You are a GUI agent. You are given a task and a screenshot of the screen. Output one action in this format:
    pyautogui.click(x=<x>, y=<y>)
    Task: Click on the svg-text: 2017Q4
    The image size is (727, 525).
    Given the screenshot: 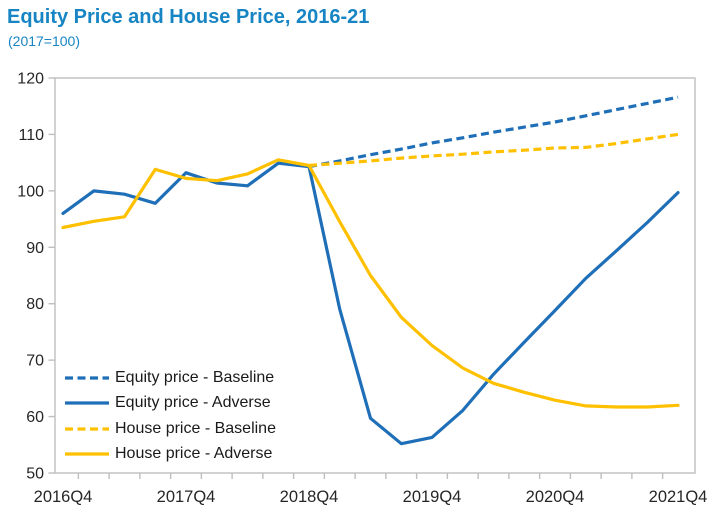 What is the action you would take?
    pyautogui.click(x=186, y=497)
    